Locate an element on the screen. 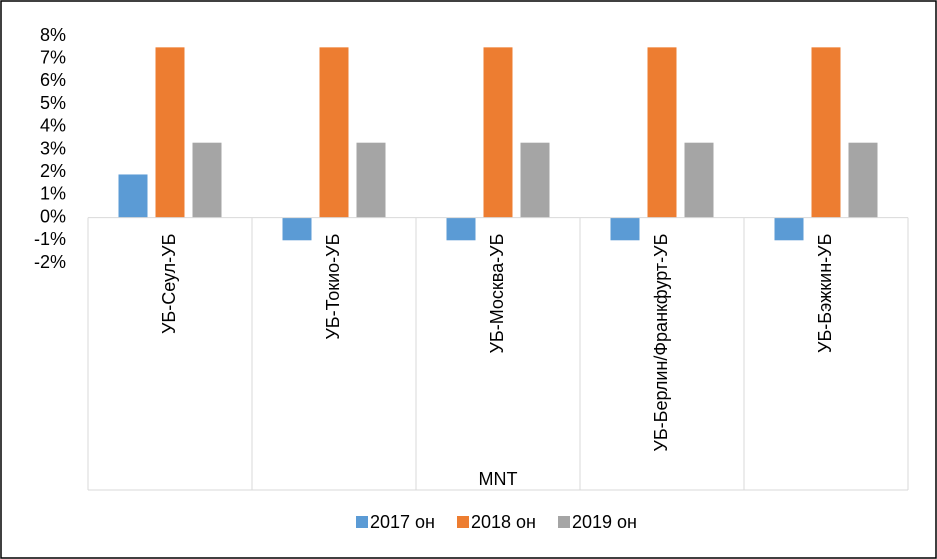  y-tick-label: 4% is located at coordinates (53, 126).